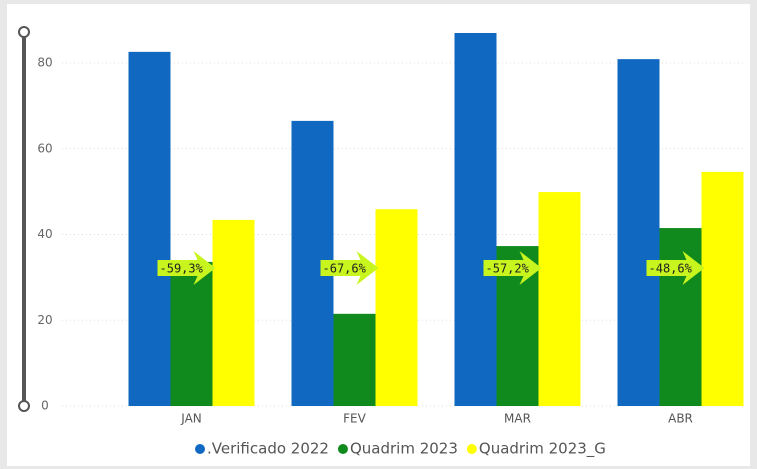 Image resolution: width=757 pixels, height=469 pixels. Describe the element at coordinates (191, 419) in the screenshot. I see `x-tick-label: JAN` at that location.